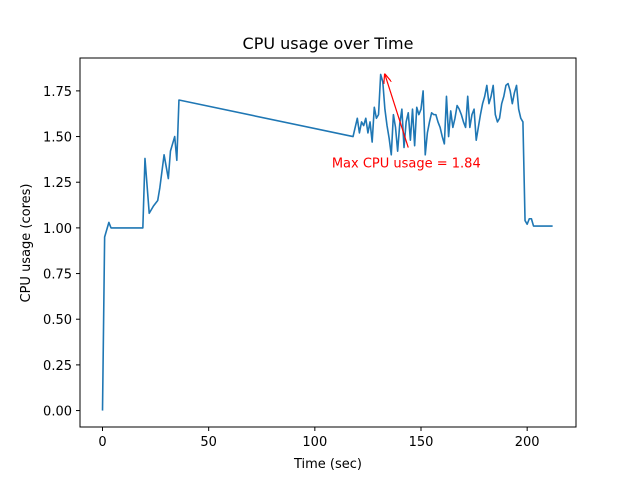 Image resolution: width=640 pixels, height=480 pixels. I want to click on y-tick-label: 1.75, so click(57, 92).